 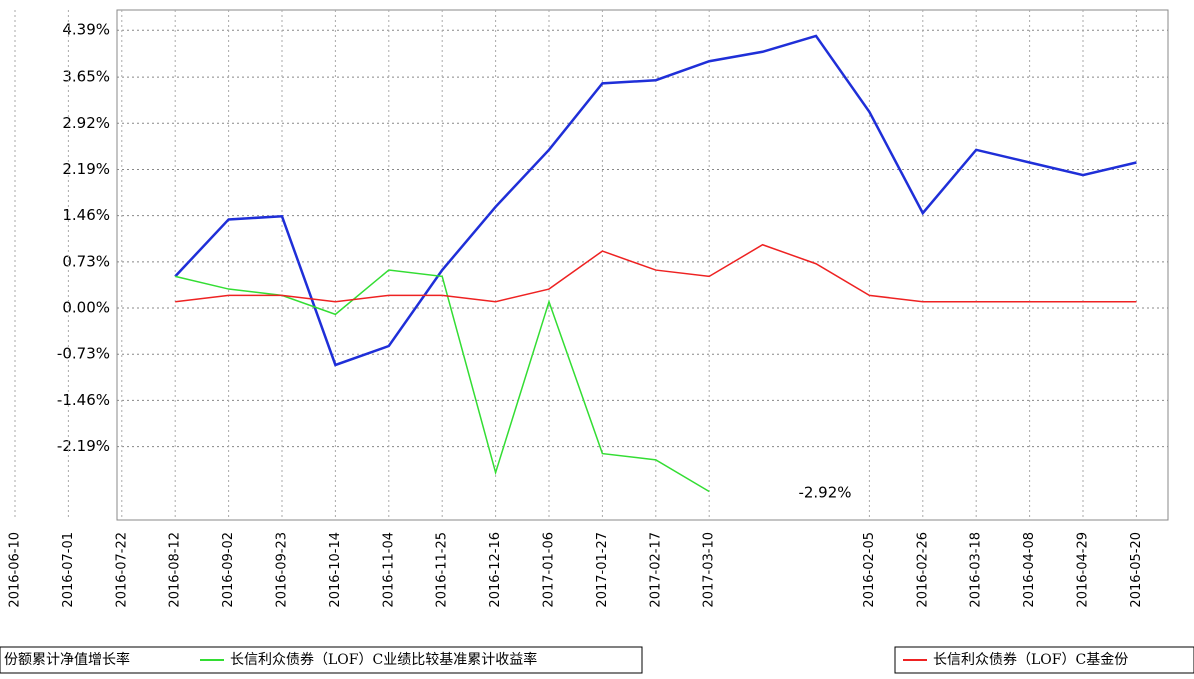 I want to click on y-tick-label: -1.46%, so click(x=83, y=400).